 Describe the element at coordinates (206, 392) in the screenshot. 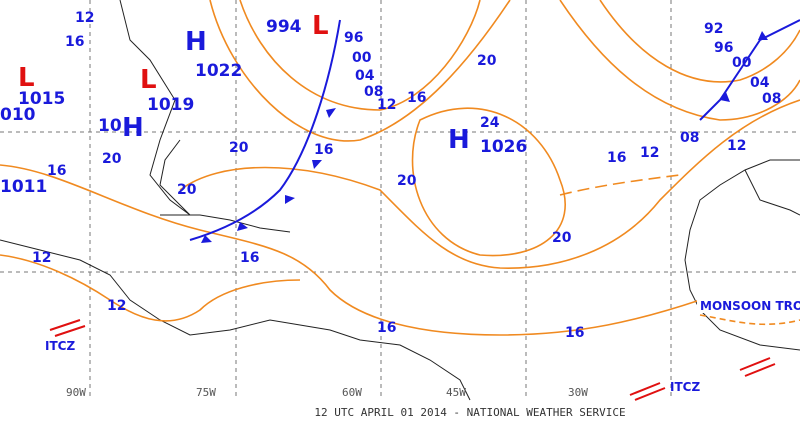

I see `longitude-label: 75W` at that location.